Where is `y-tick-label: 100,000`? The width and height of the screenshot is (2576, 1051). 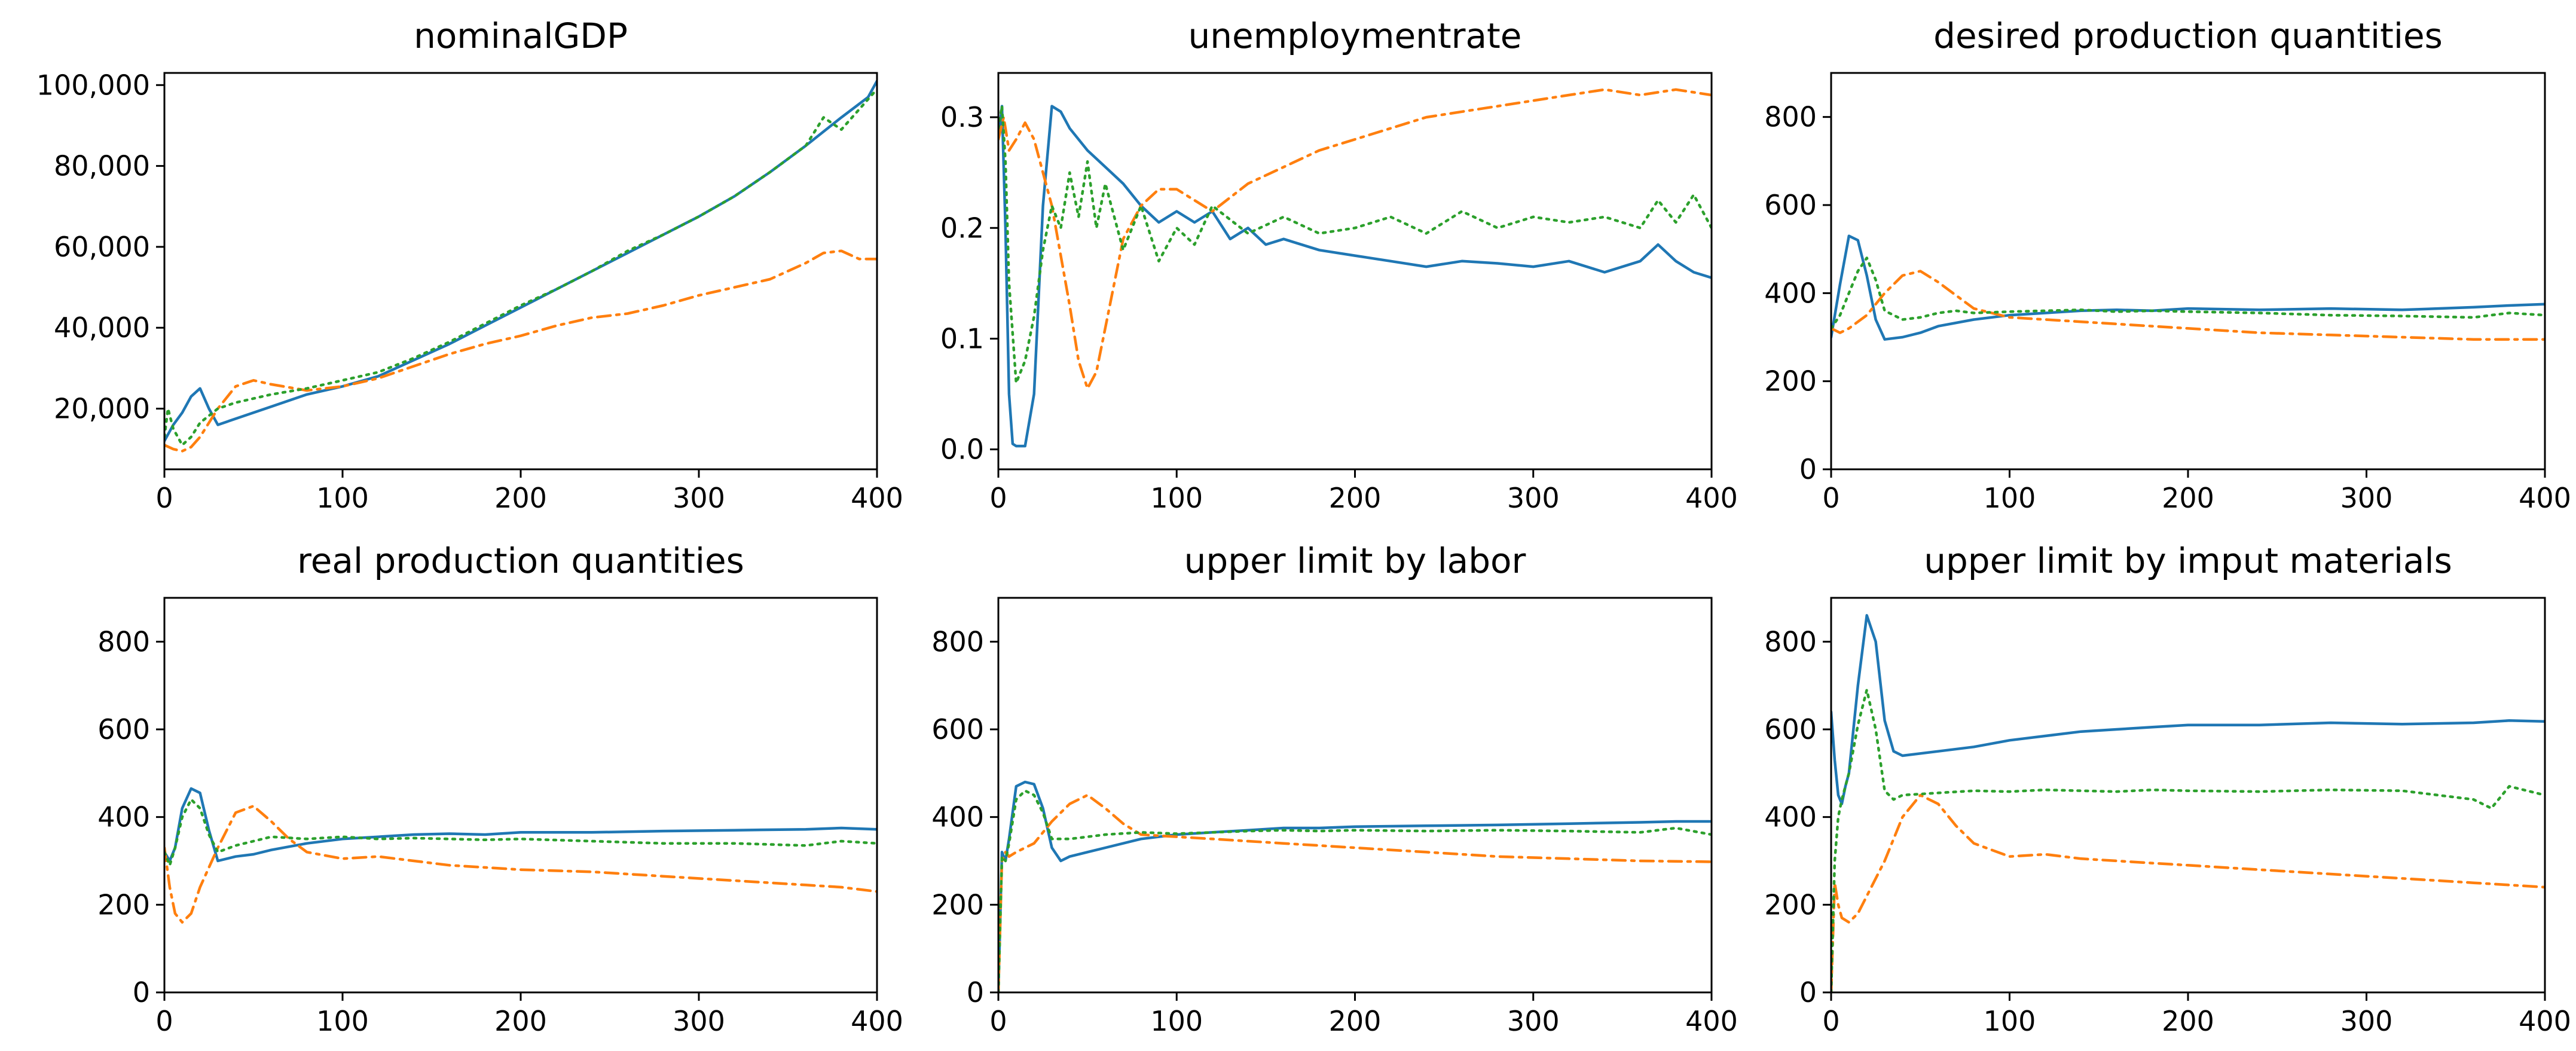
y-tick-label: 100,000 is located at coordinates (93, 85).